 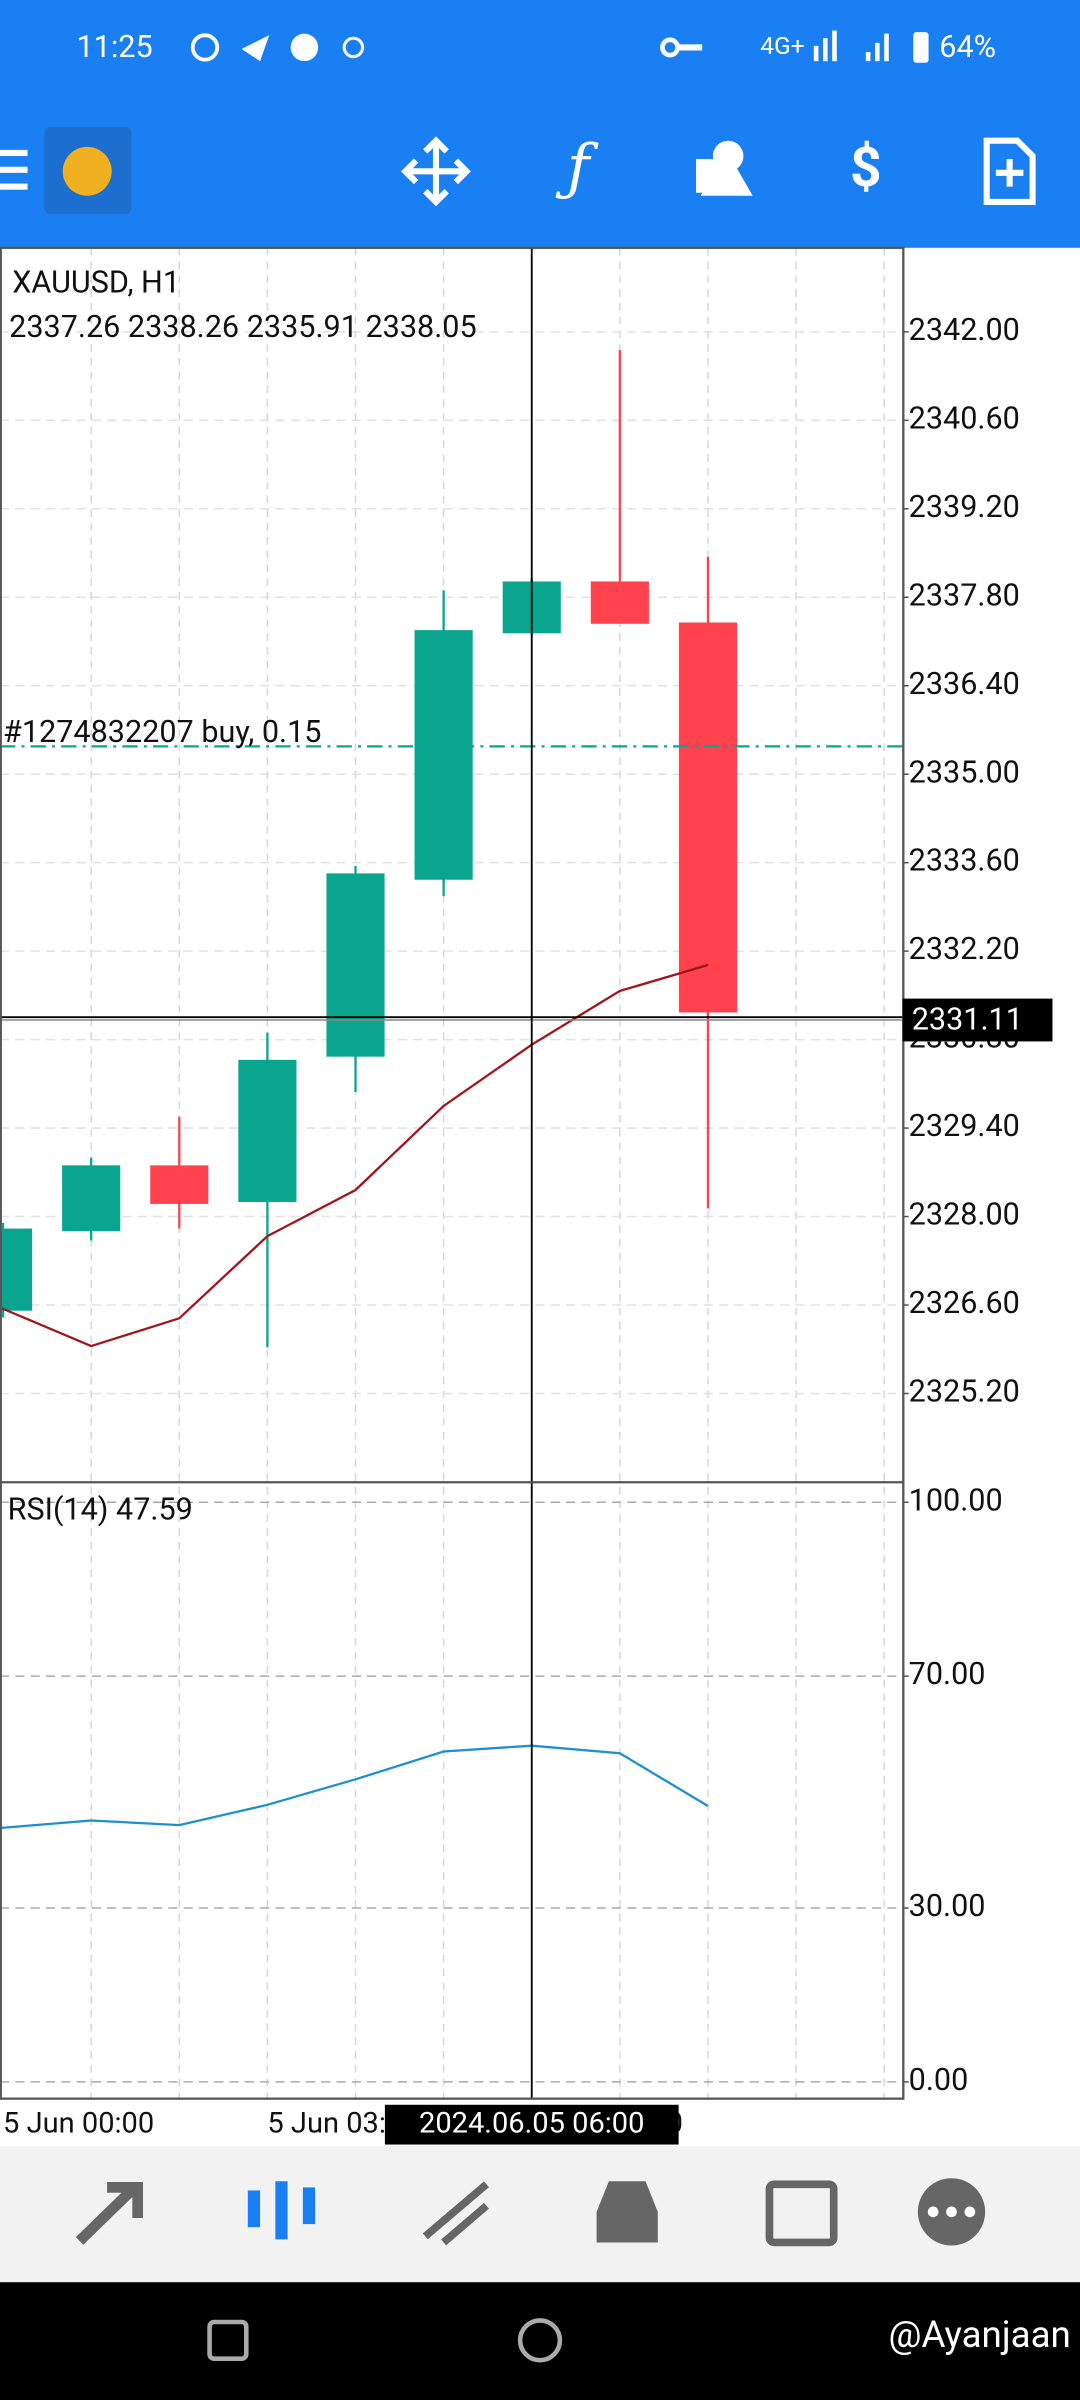 I want to click on x-tick-label: 5 Jun 00:00, so click(x=78, y=2123).